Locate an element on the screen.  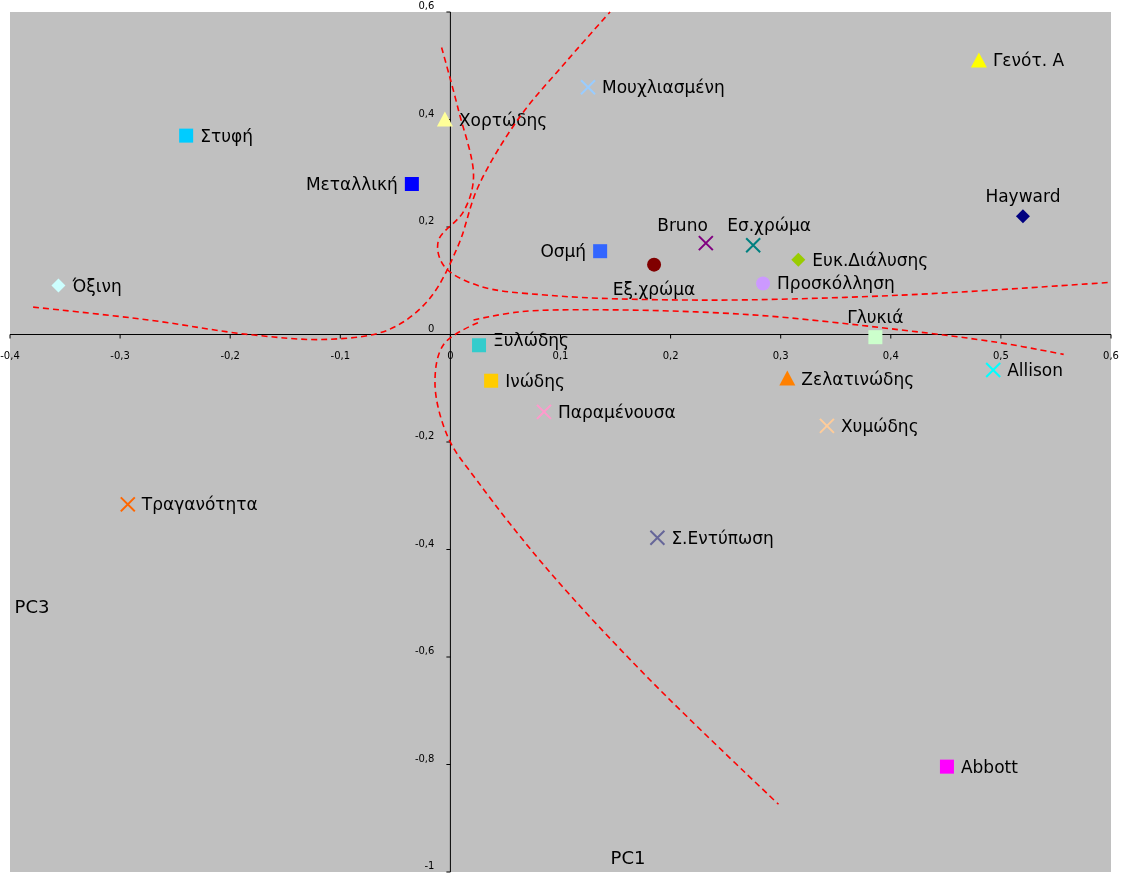
y-tick-label: -0,2 is located at coordinates (424, 435).